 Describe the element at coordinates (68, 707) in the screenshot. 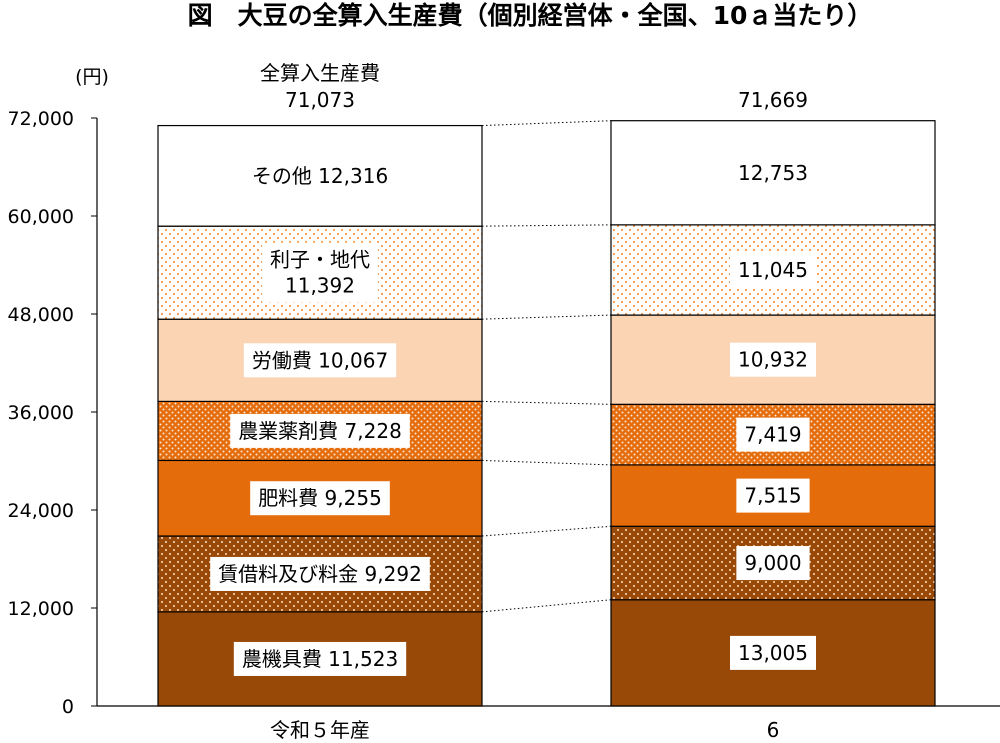

I see `y-tick-label: 0` at that location.